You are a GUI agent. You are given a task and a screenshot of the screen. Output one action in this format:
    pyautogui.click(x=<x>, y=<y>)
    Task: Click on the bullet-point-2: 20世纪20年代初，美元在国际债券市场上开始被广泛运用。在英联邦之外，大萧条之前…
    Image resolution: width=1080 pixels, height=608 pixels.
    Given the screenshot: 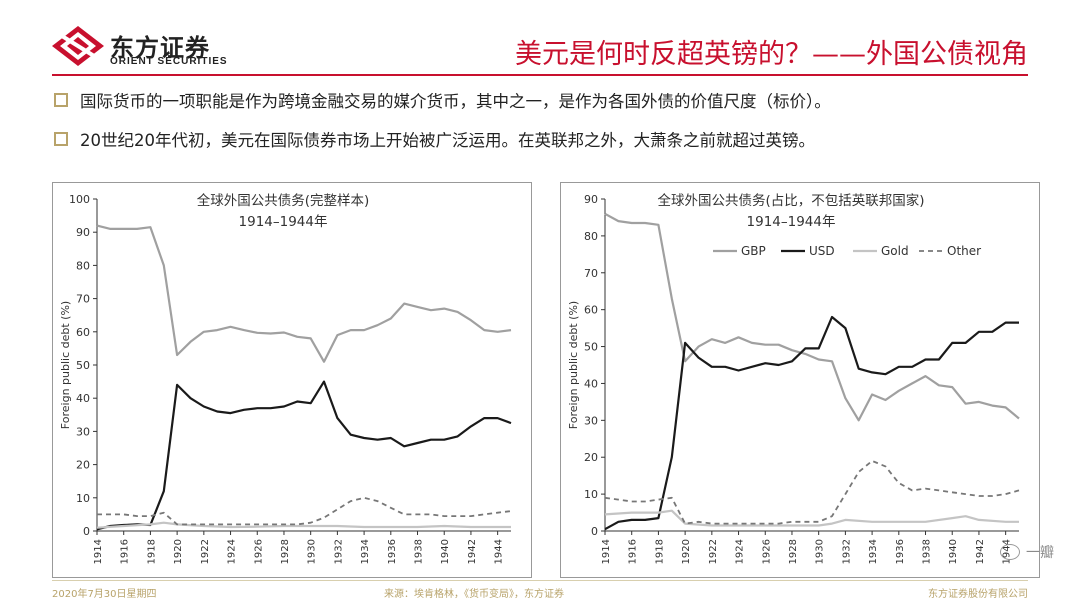 What is the action you would take?
    pyautogui.click(x=434, y=139)
    